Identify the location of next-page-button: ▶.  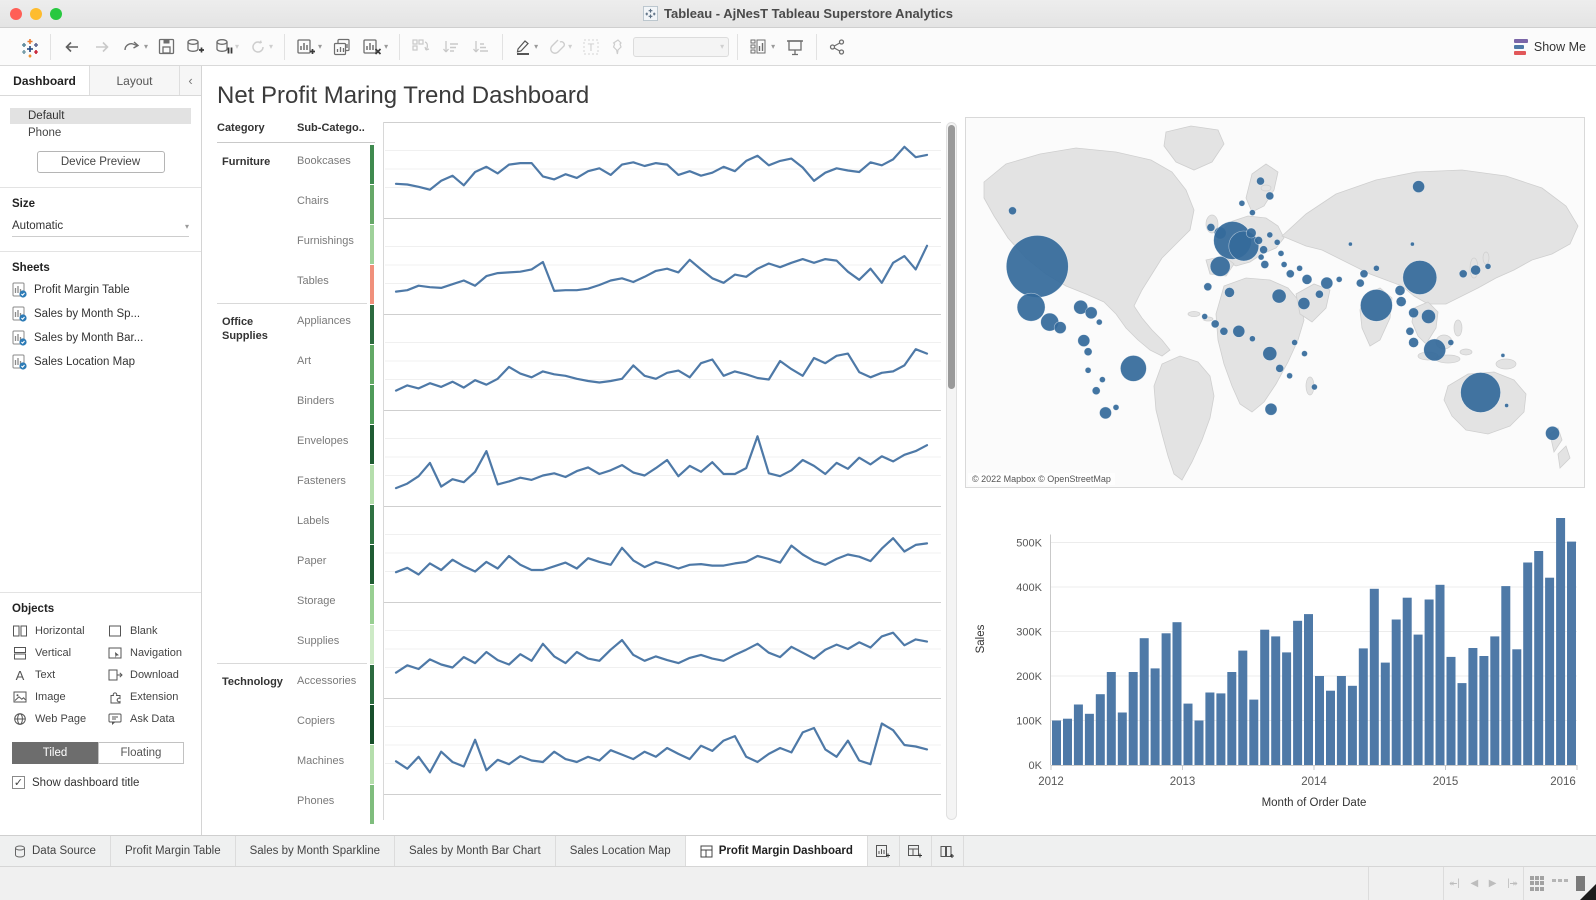
(1492, 883).